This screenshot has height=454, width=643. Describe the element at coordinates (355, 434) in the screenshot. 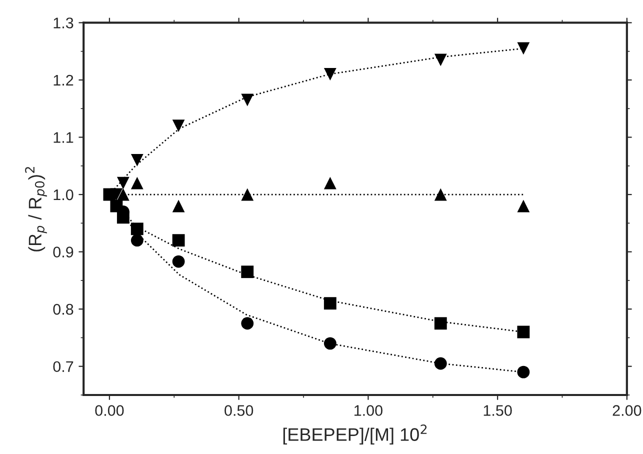

I see `x-axis-title: [EBEPEP]/[M] 10$^{2}$` at that location.